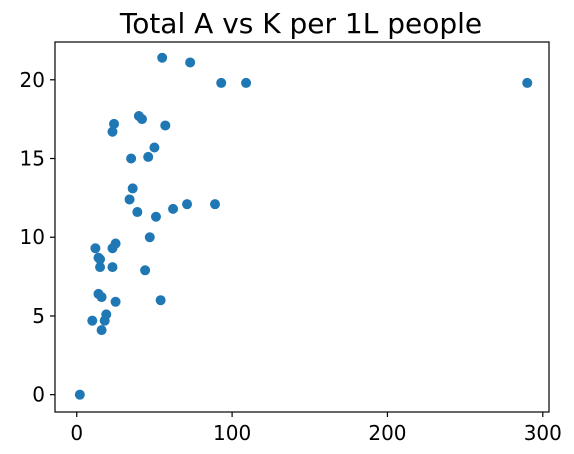 The height and width of the screenshot is (454, 574). I want to click on y-tick-label: 20, so click(32, 80).